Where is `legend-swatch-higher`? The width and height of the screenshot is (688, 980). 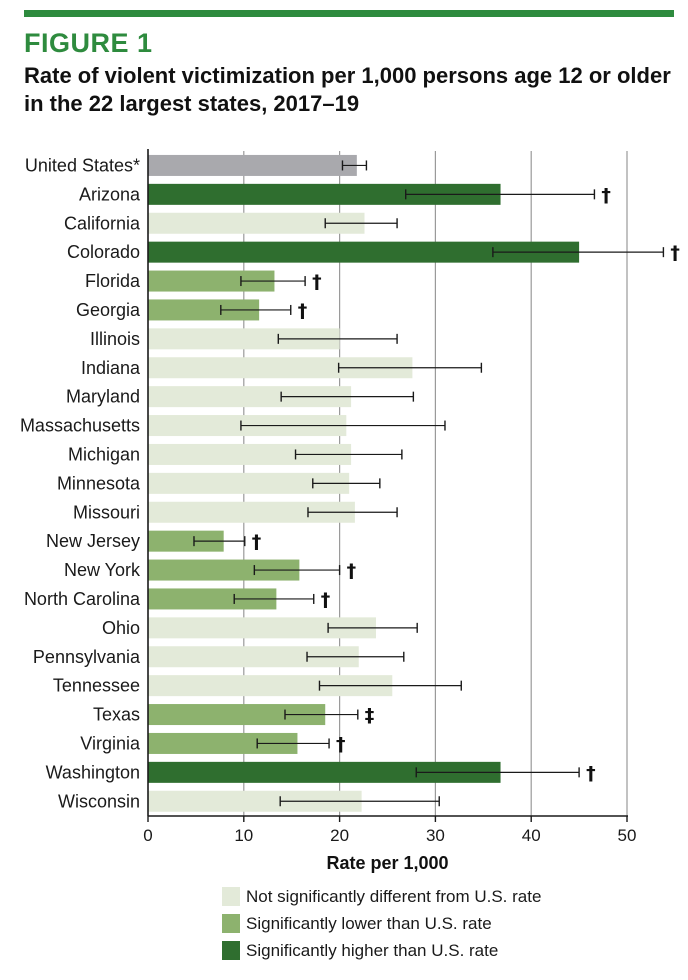
legend-swatch-higher is located at coordinates (231, 950).